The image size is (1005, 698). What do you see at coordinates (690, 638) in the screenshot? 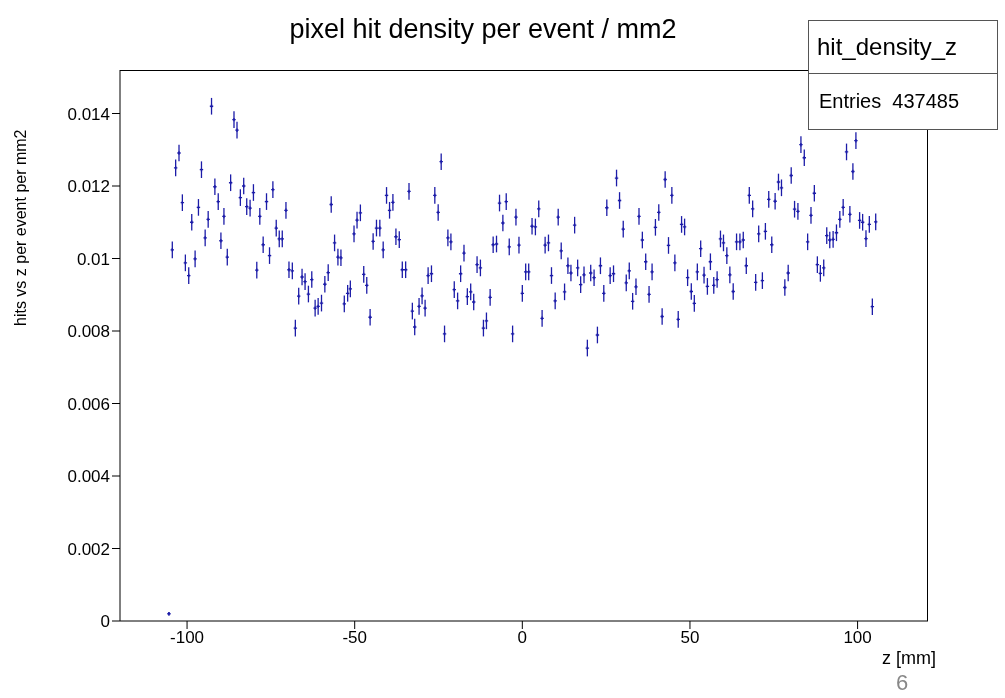
I see `x-tick-label: 50` at bounding box center [690, 638].